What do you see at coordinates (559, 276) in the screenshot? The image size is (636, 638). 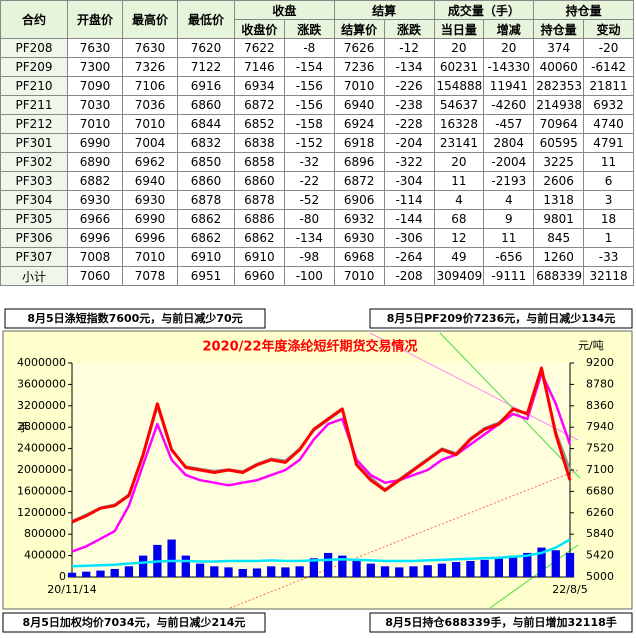 I see `table-cell: 688339` at bounding box center [559, 276].